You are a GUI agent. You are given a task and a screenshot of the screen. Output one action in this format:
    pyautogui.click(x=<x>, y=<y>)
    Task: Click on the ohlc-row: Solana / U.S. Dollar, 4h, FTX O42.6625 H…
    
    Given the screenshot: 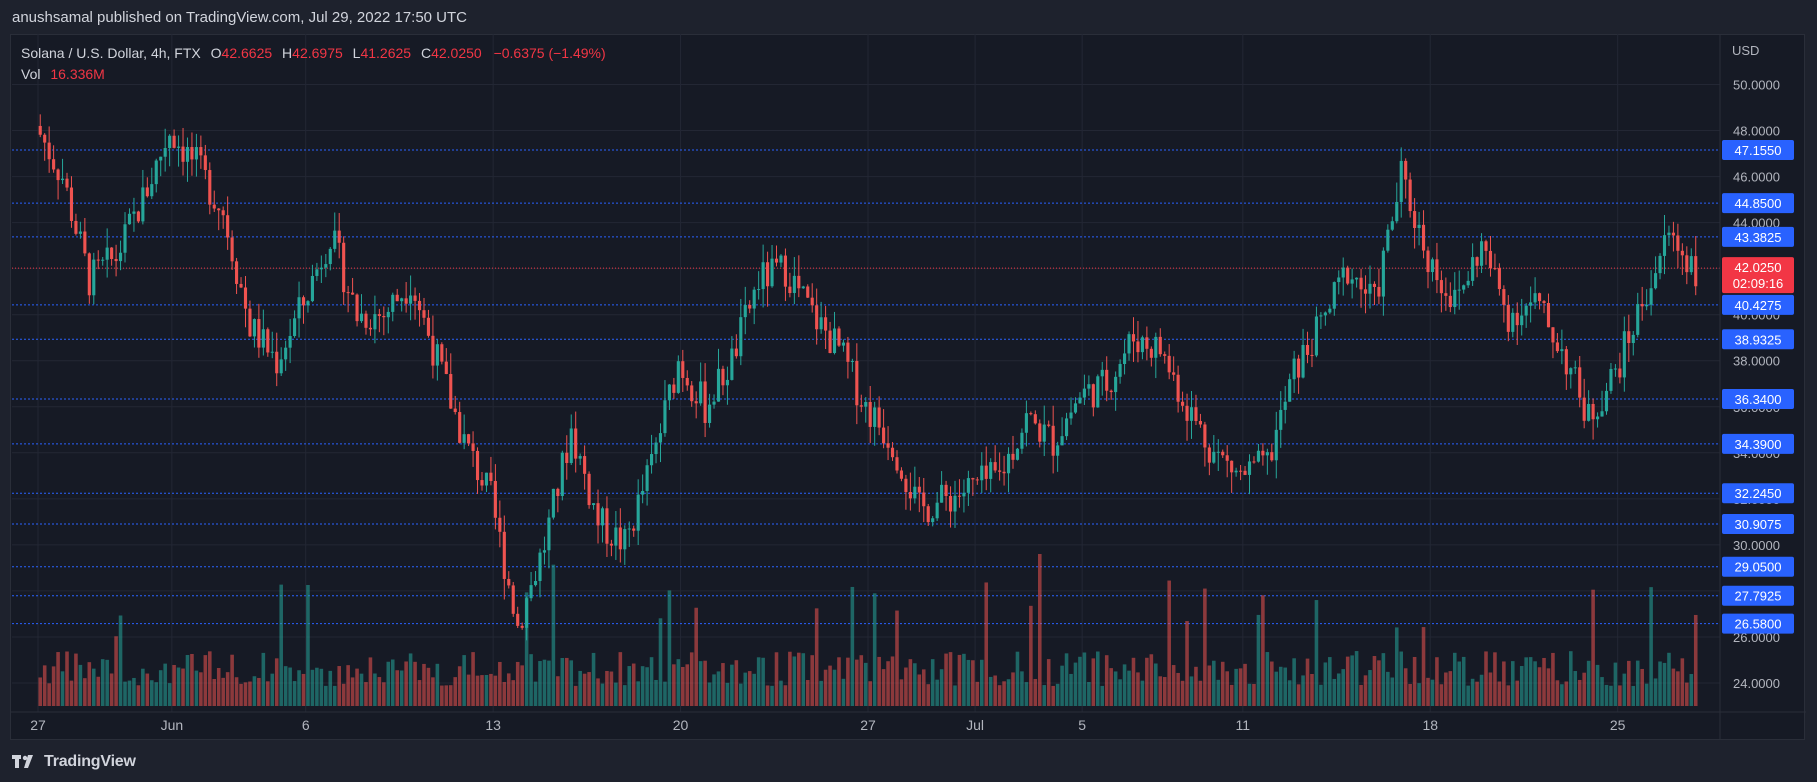 What is the action you would take?
    pyautogui.click(x=313, y=53)
    